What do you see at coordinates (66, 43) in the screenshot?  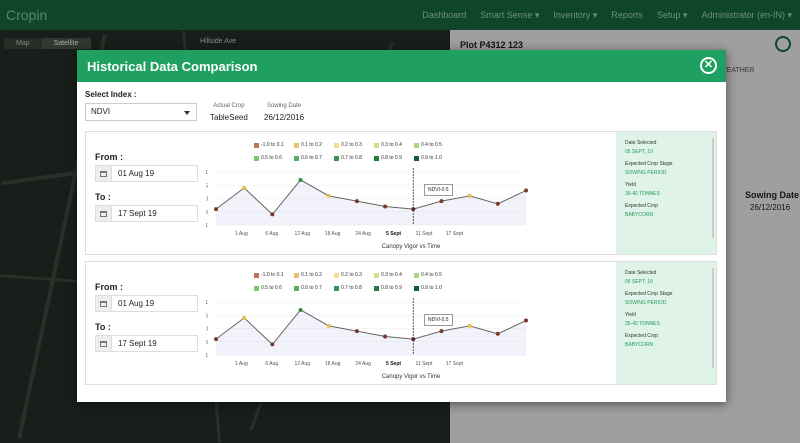 I see `tab-satellite: Satellite` at bounding box center [66, 43].